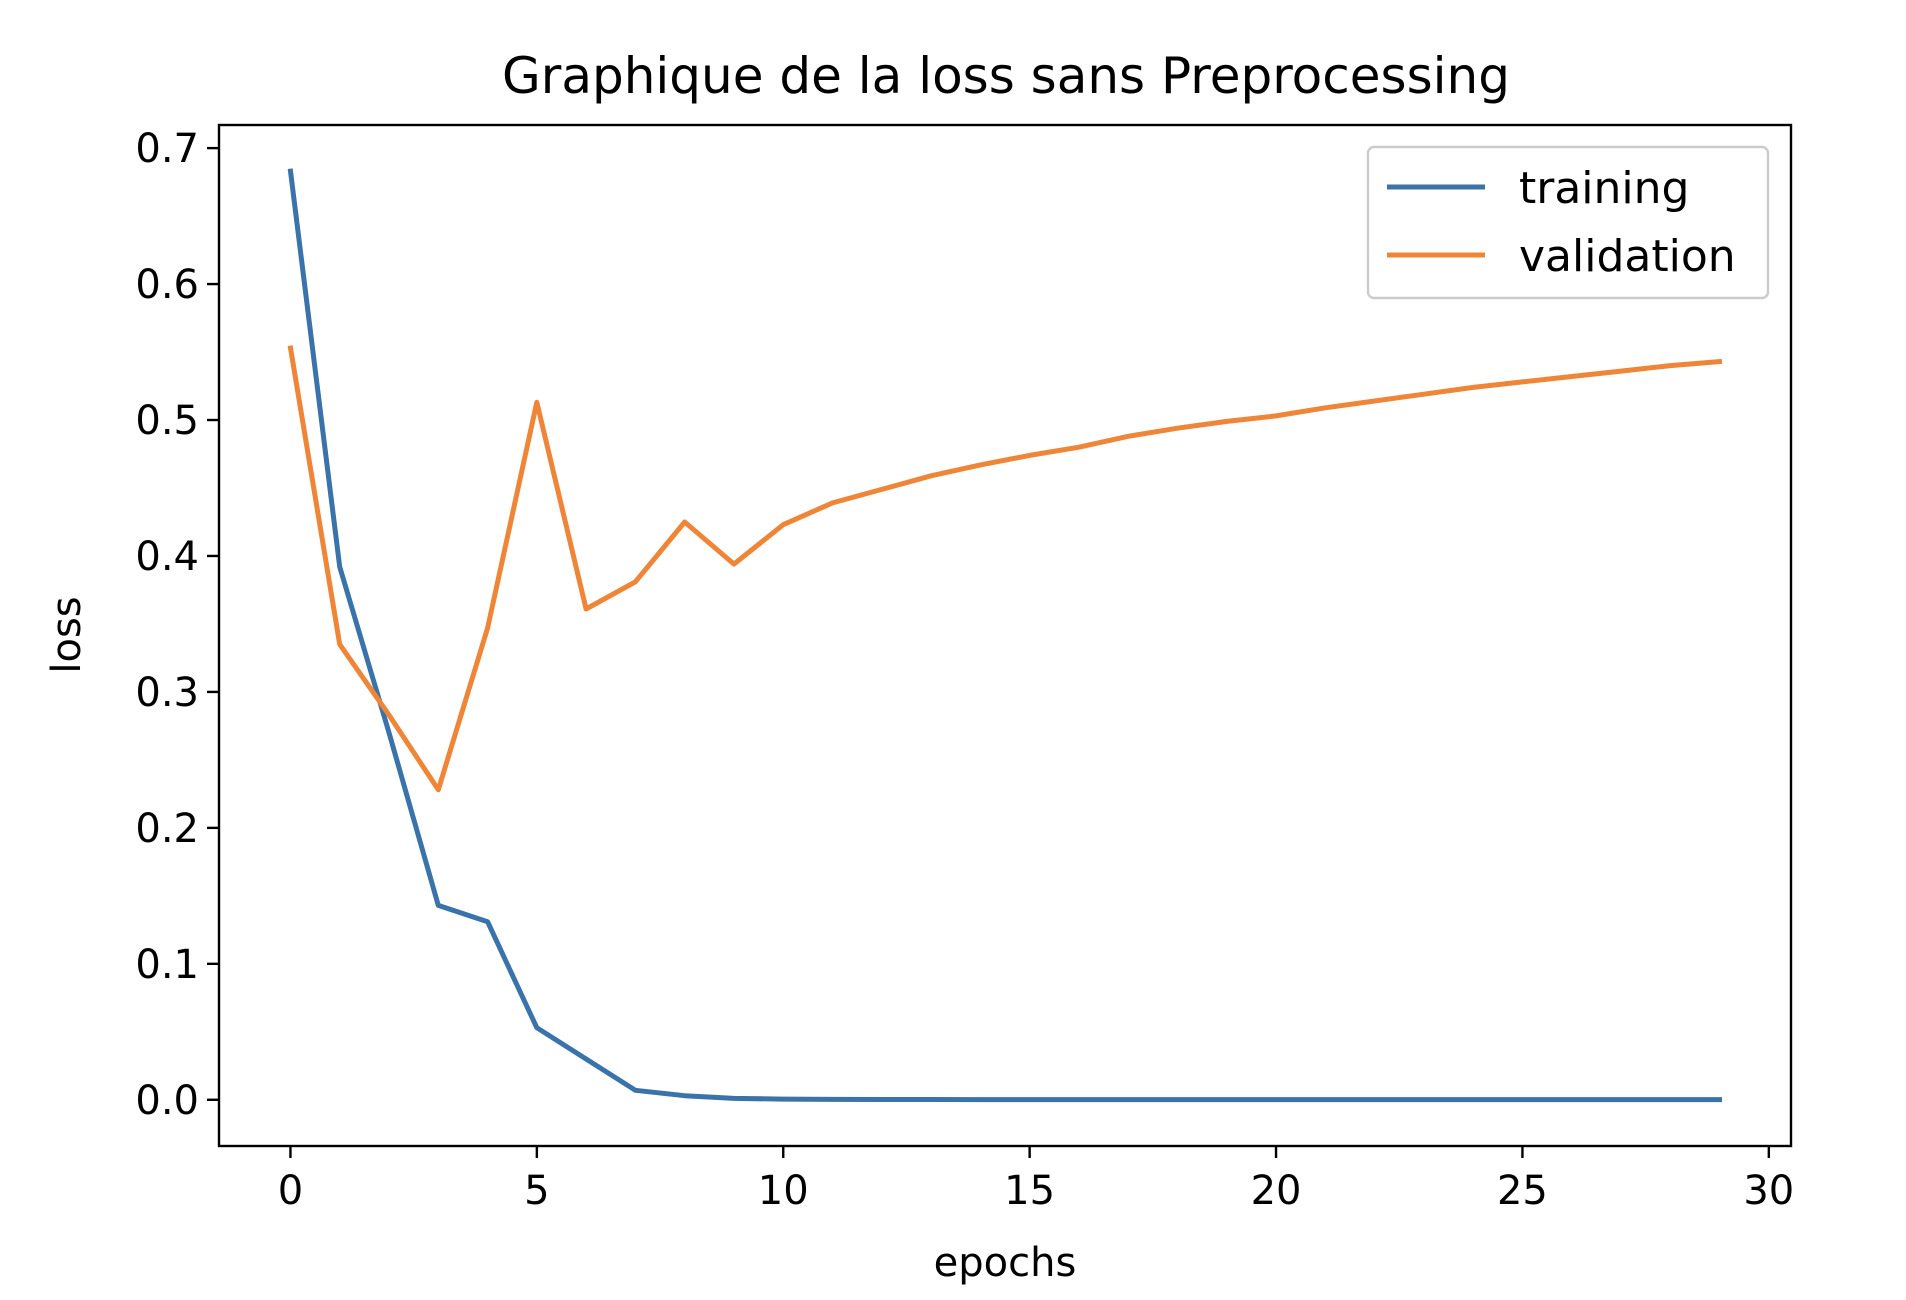  I want to click on x-tick-label: 5, so click(536, 1191).